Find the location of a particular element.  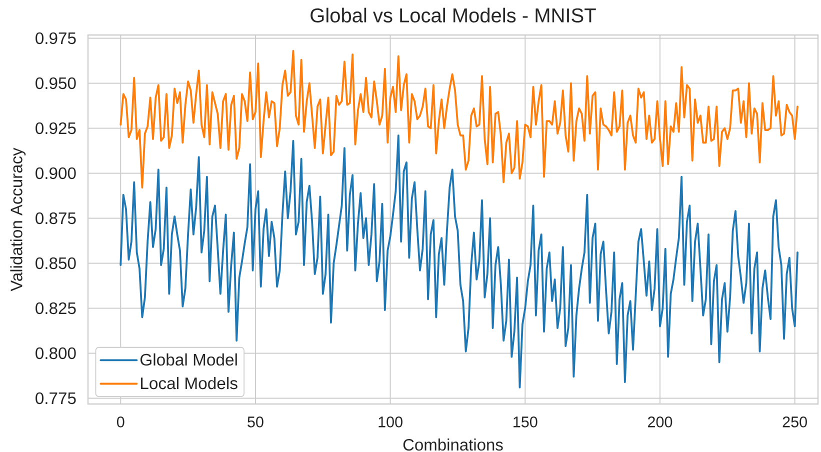

chart-title: Global vs Local Models - MNIST is located at coordinates (453, 15).